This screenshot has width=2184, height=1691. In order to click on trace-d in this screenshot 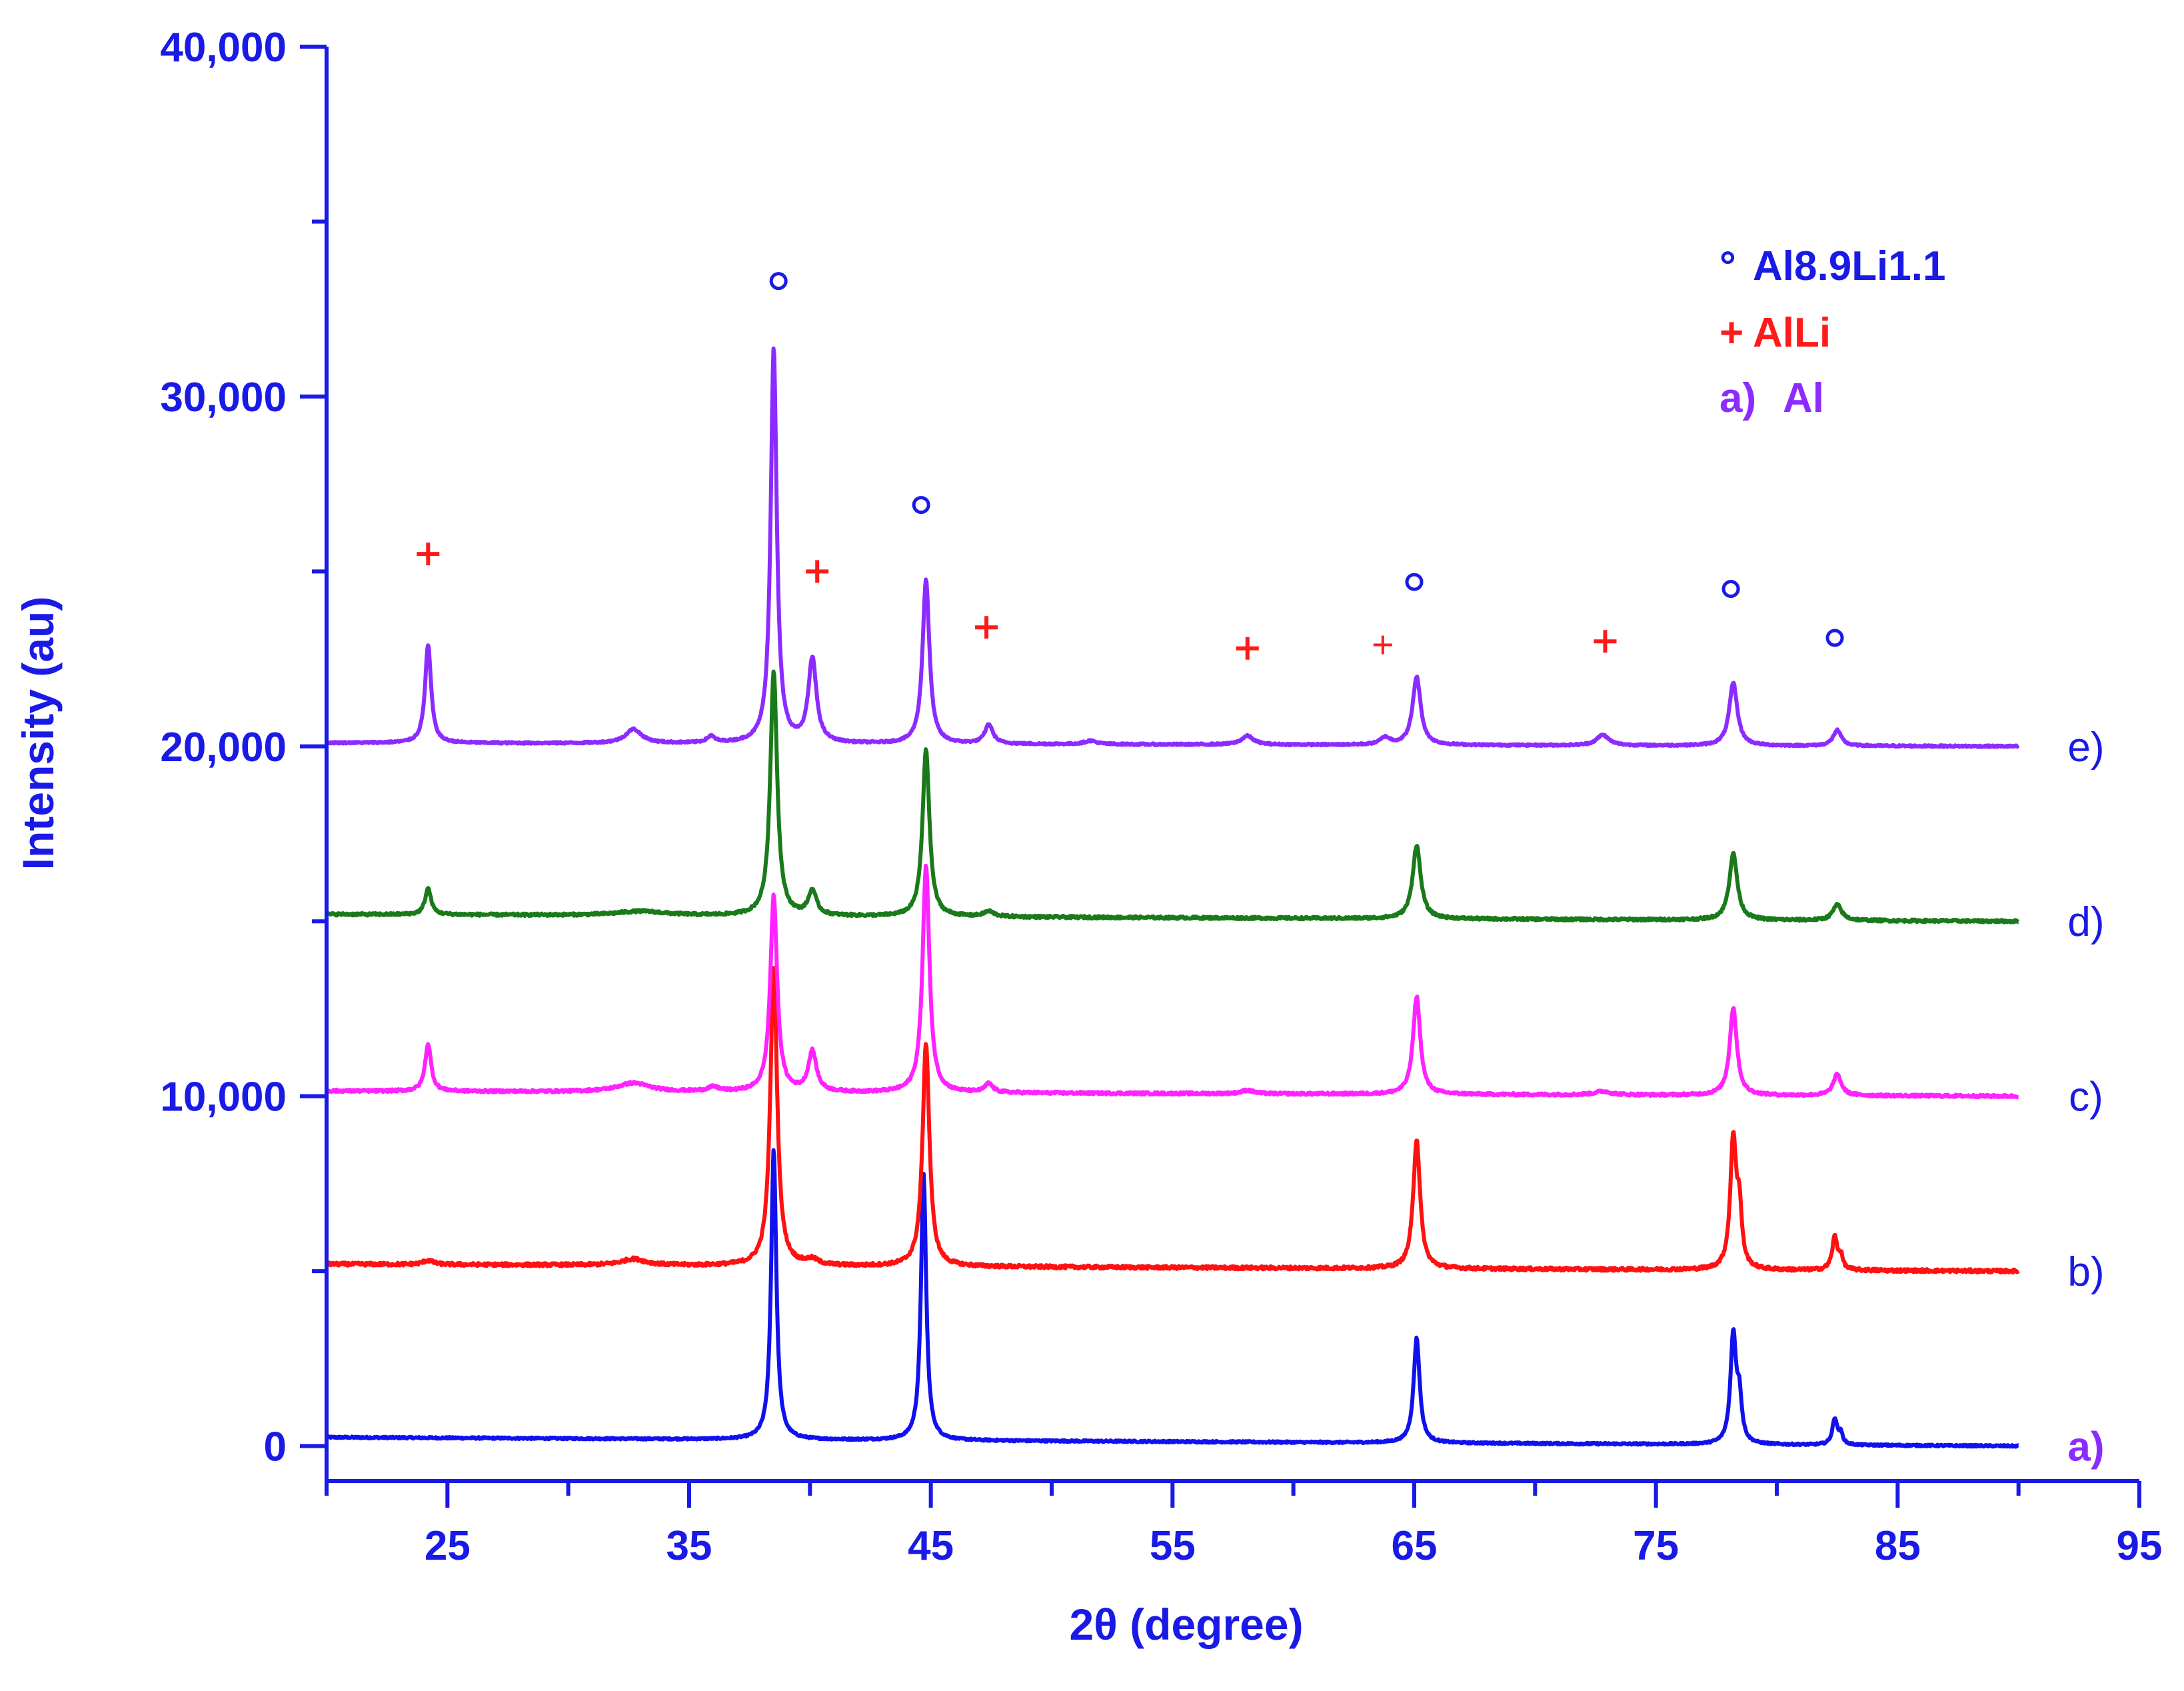, I will do `click(1172, 796)`.